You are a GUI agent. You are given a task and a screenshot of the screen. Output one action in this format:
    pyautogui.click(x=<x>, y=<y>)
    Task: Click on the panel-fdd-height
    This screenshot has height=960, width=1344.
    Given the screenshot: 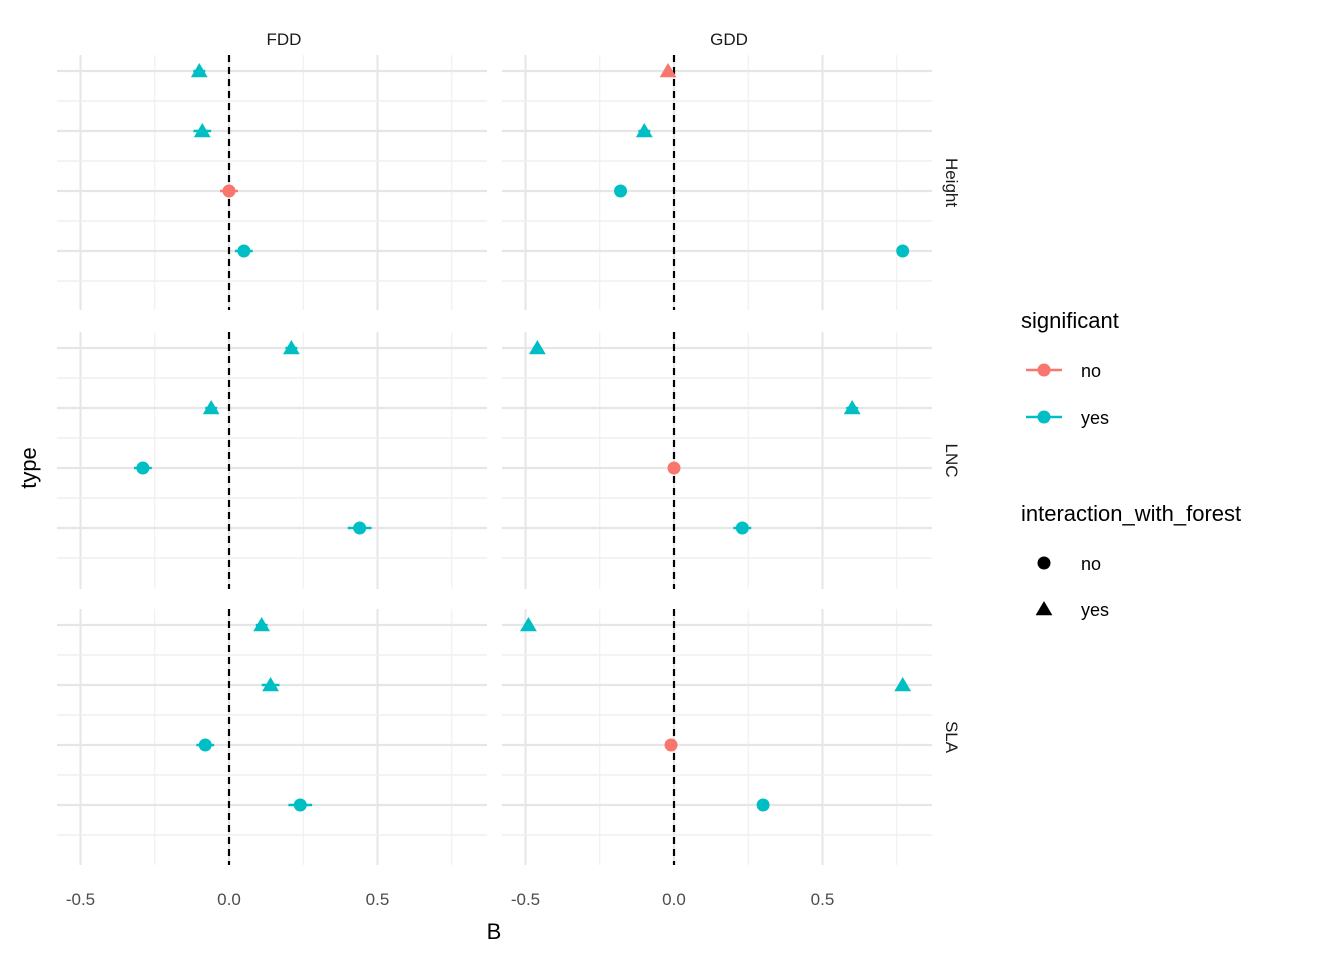 What is the action you would take?
    pyautogui.click(x=272, y=182)
    